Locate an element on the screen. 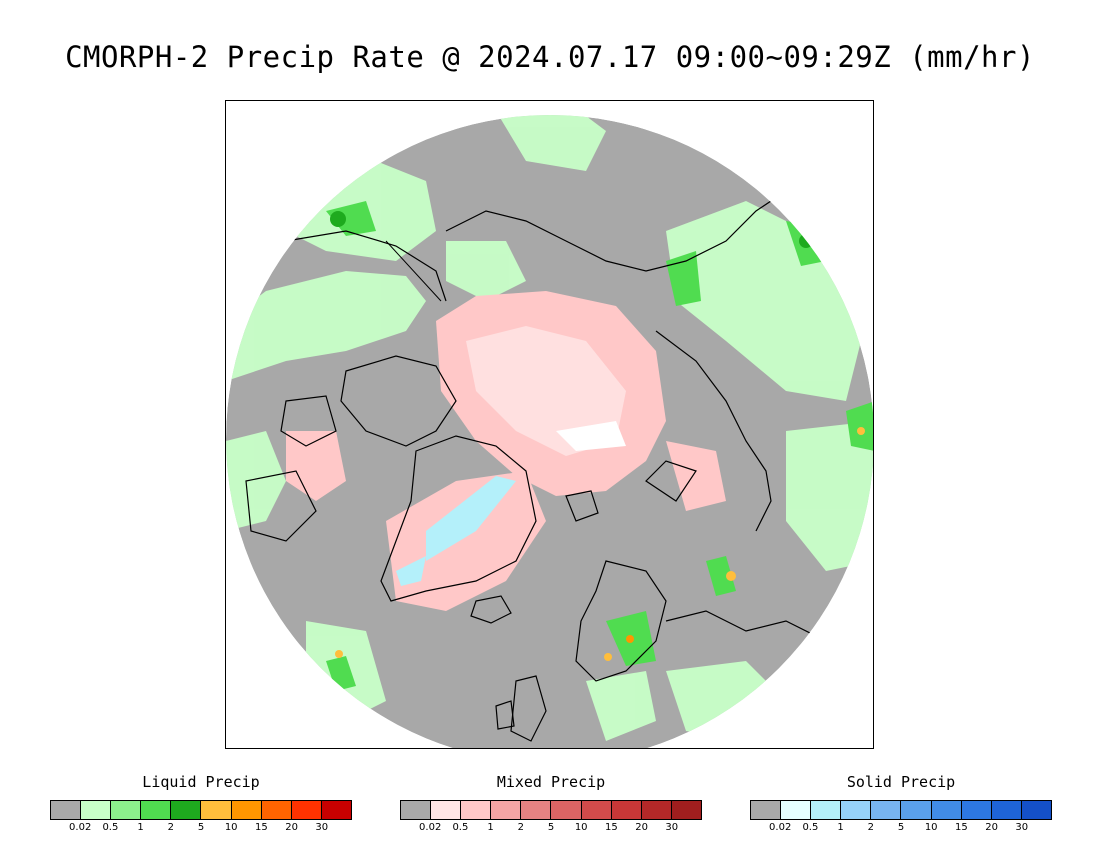  legend-mixed-tick-label: 0.02 is located at coordinates (430, 827).